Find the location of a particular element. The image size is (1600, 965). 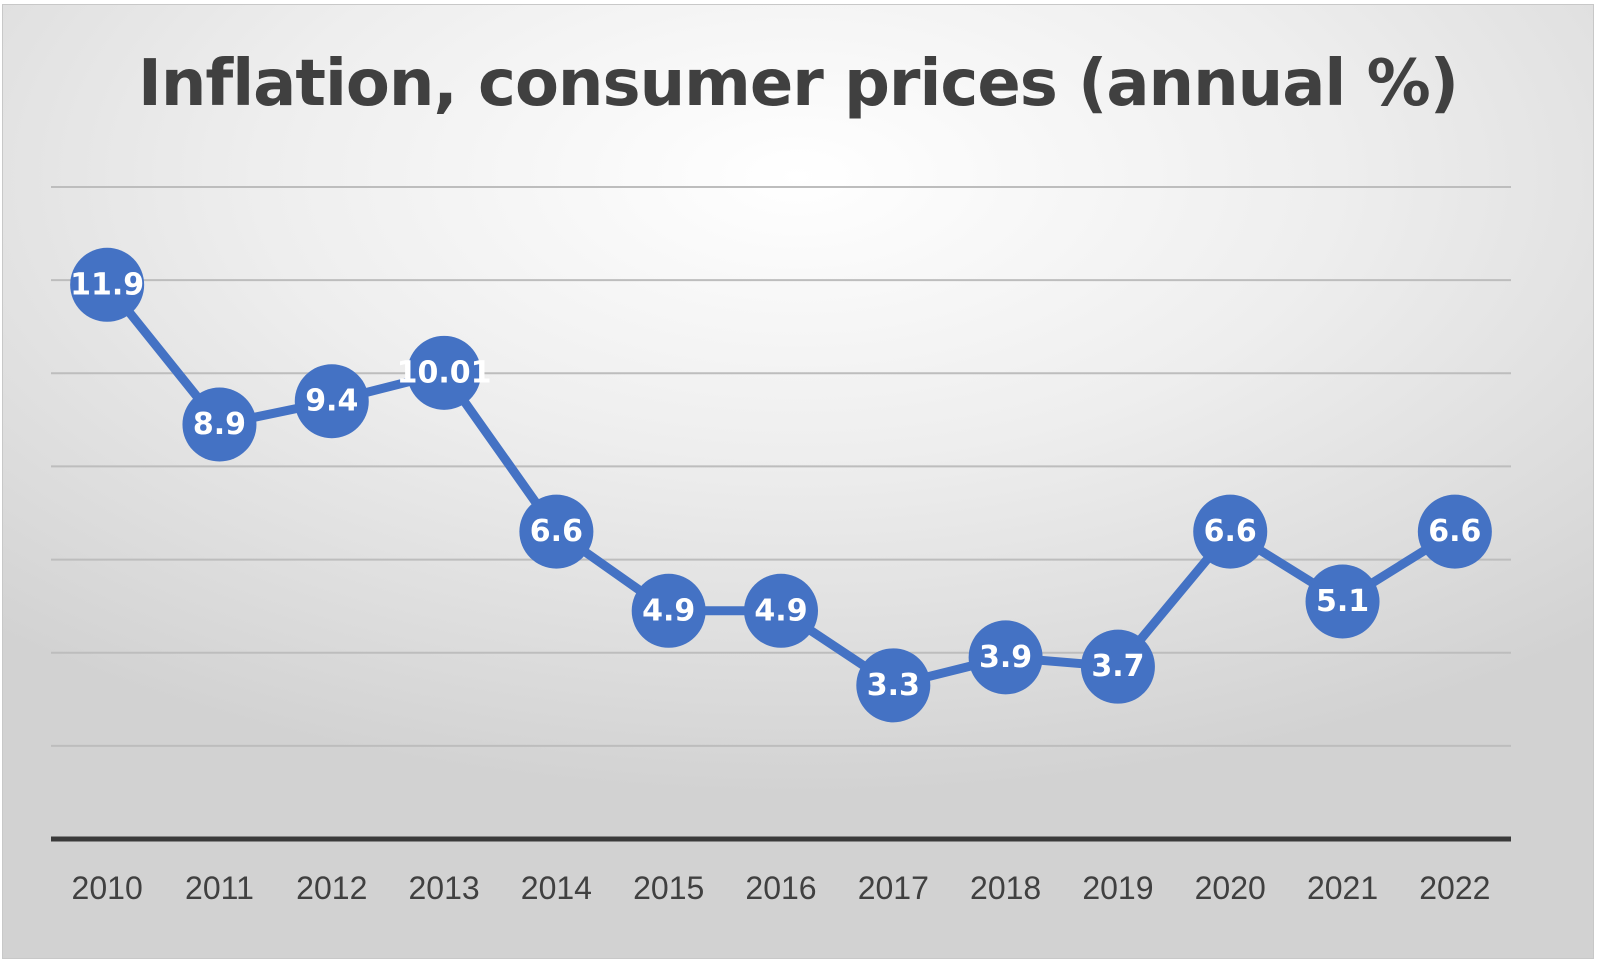

data-label-2018: 3.9 is located at coordinates (1005, 657).